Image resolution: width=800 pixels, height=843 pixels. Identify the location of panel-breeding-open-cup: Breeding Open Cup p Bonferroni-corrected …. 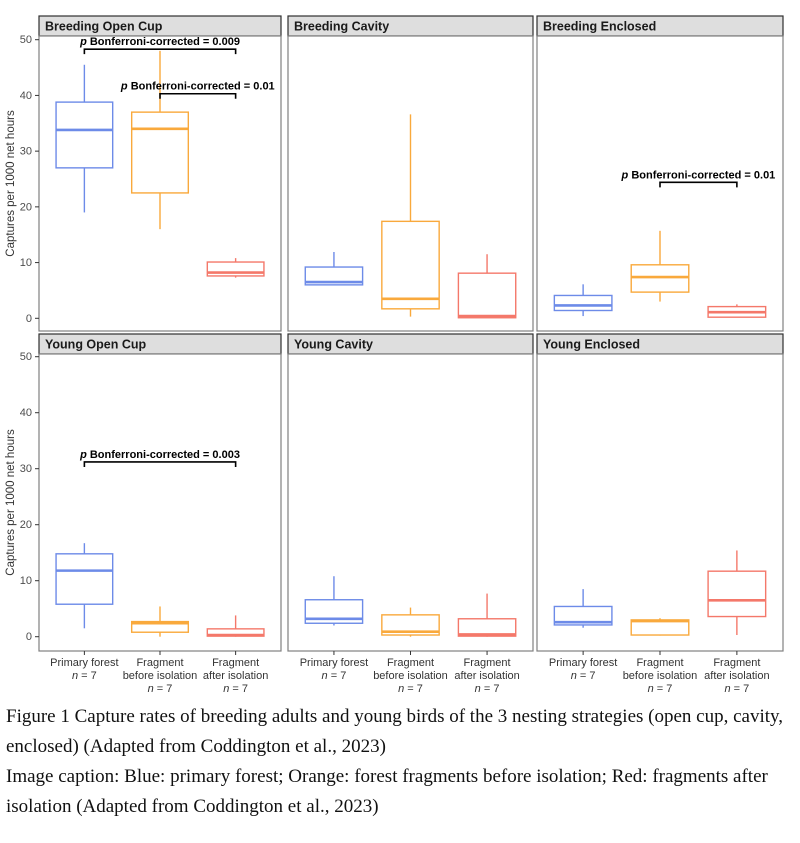
(160, 173).